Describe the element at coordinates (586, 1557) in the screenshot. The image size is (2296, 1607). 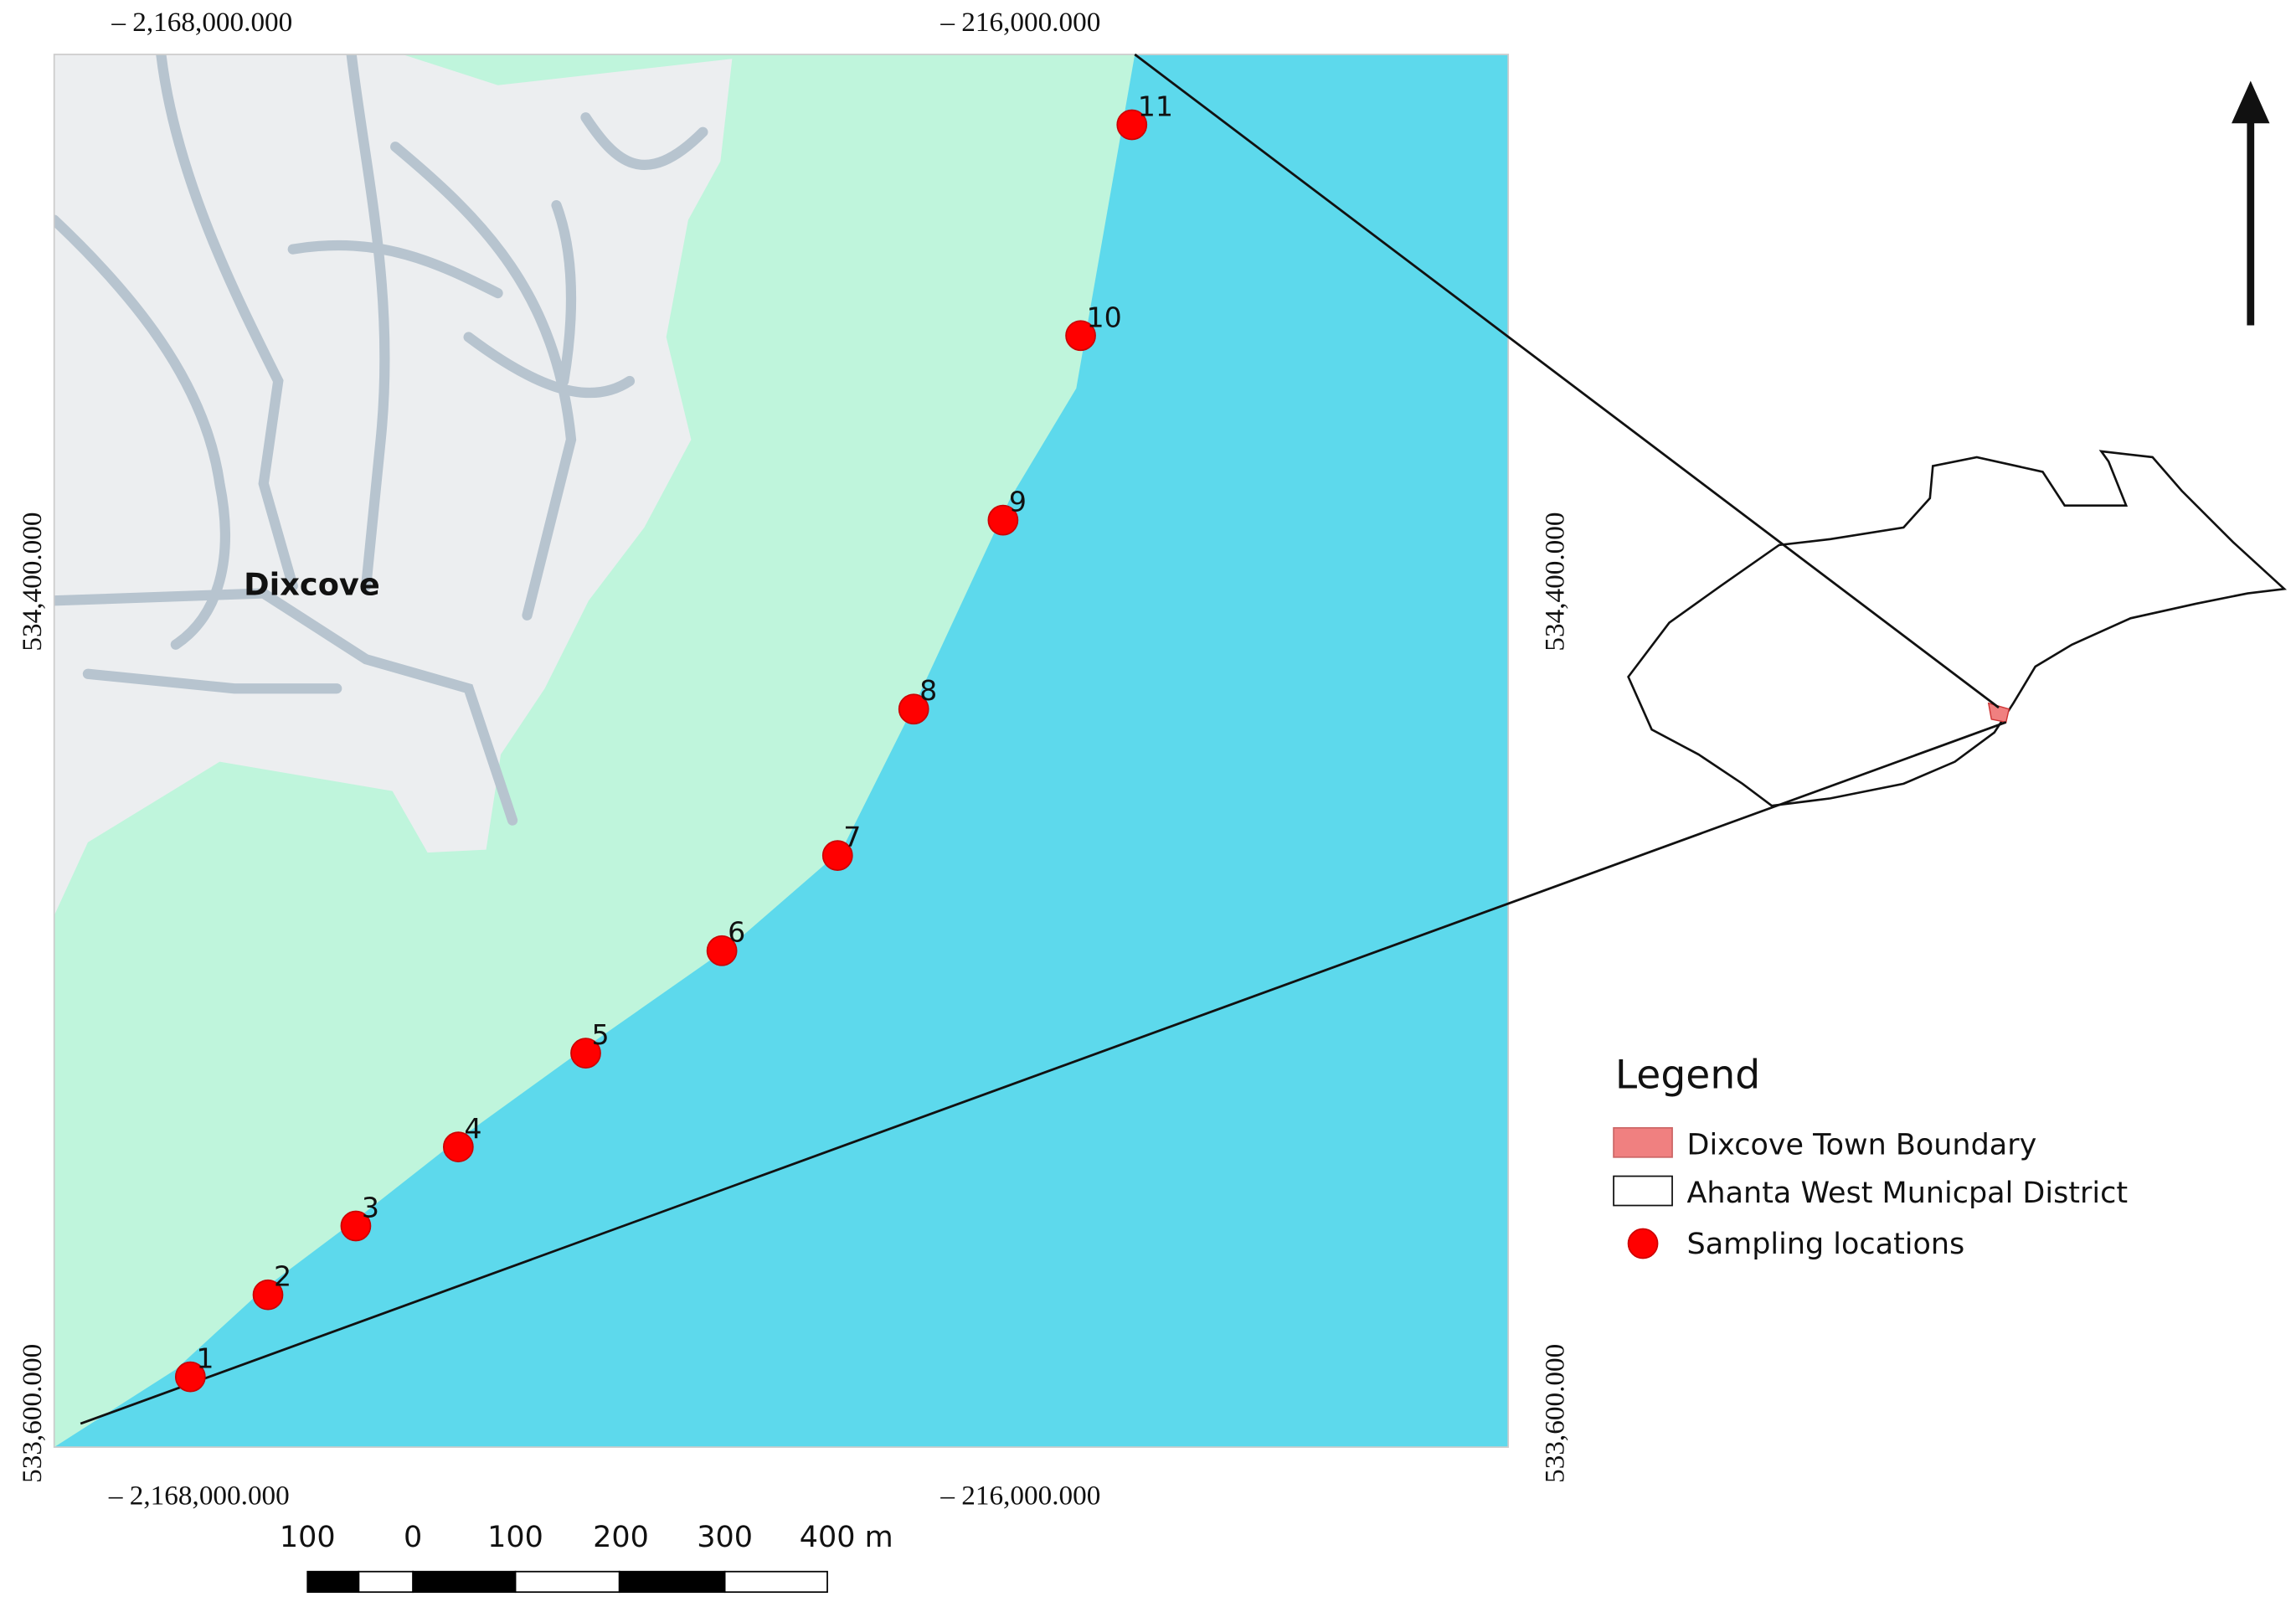
I see `scale-bar: 100 0 100 200 300 400 m` at that location.